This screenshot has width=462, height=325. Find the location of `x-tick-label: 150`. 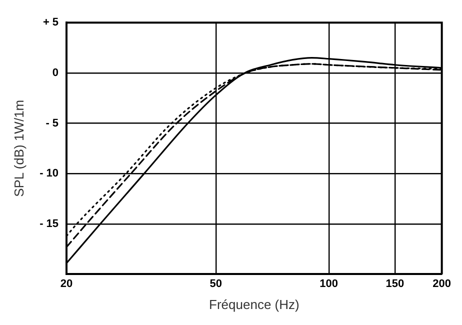

x-tick-label: 150 is located at coordinates (395, 284).